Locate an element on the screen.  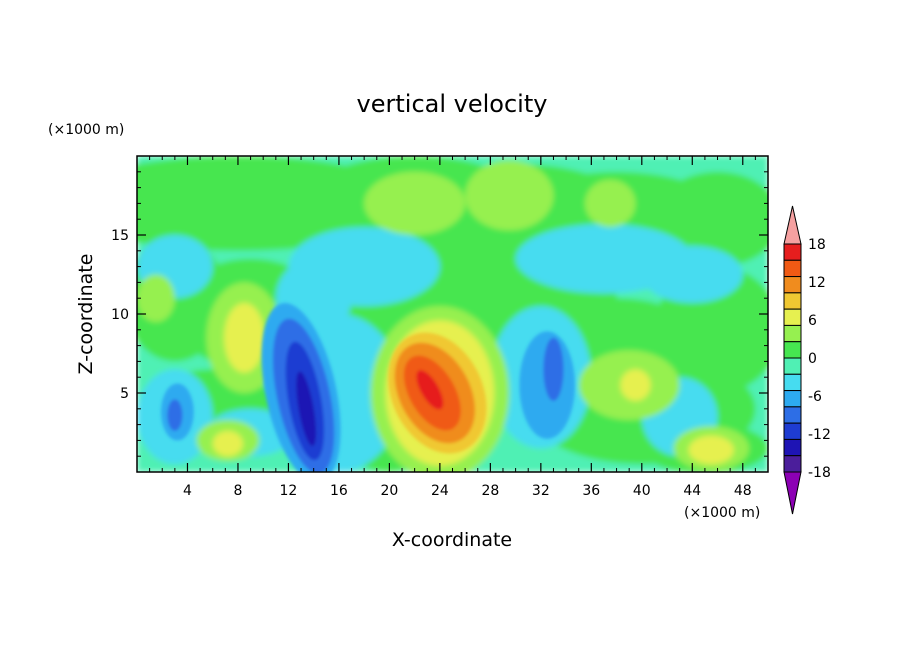
x-tick-label: 4 is located at coordinates (187, 491).